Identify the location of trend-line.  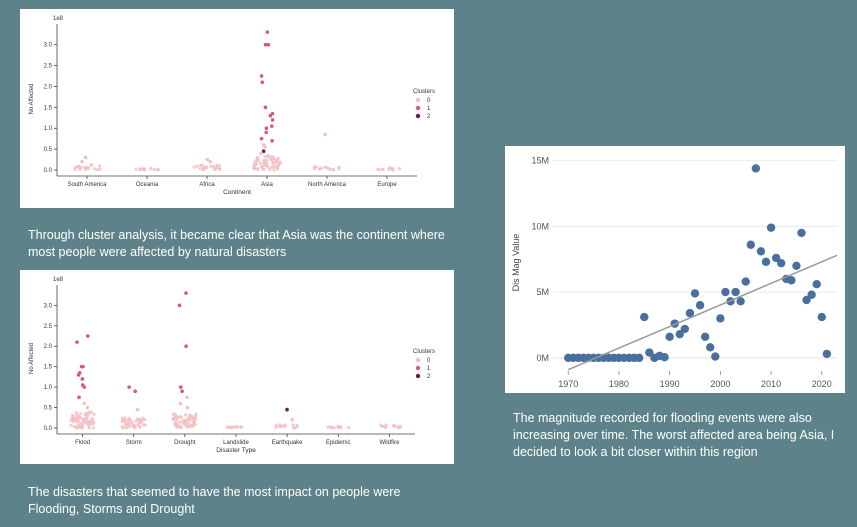
(702, 312).